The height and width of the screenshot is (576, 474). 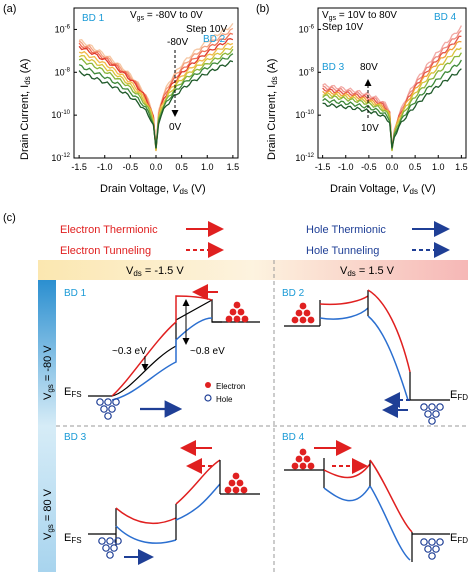 What do you see at coordinates (208, 398) in the screenshot?
I see `legend-hole-dot` at bounding box center [208, 398].